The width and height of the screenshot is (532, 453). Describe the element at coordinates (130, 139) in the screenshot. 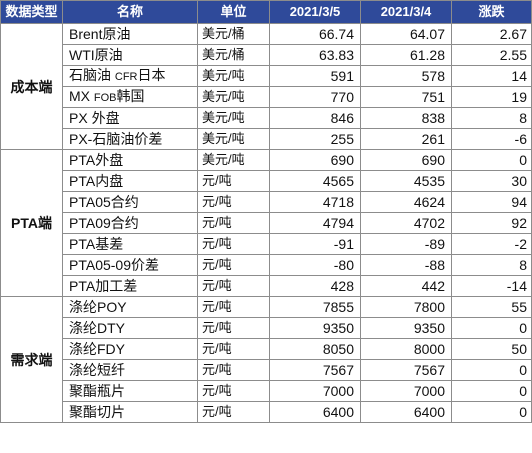

I see `item-name-cell: PX-石脑油价差` at that location.